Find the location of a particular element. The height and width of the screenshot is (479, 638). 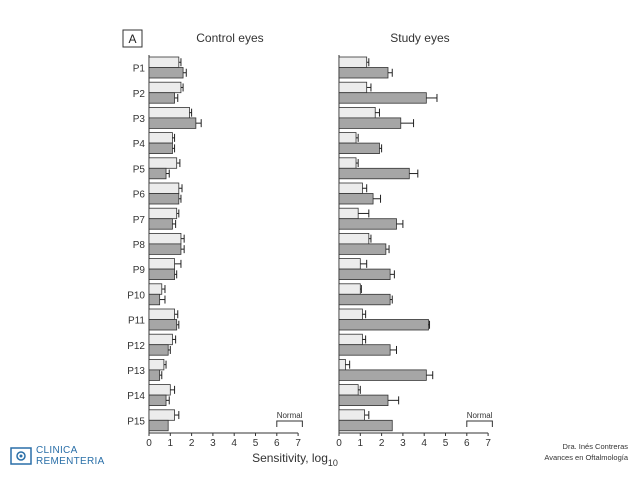

category-label: P12 is located at coordinates (136, 346).